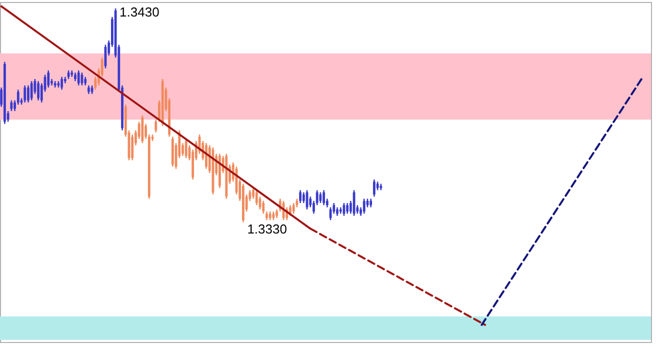 The height and width of the screenshot is (347, 665). Describe the element at coordinates (267, 228) in the screenshot. I see `annotation: 1.3330` at that location.